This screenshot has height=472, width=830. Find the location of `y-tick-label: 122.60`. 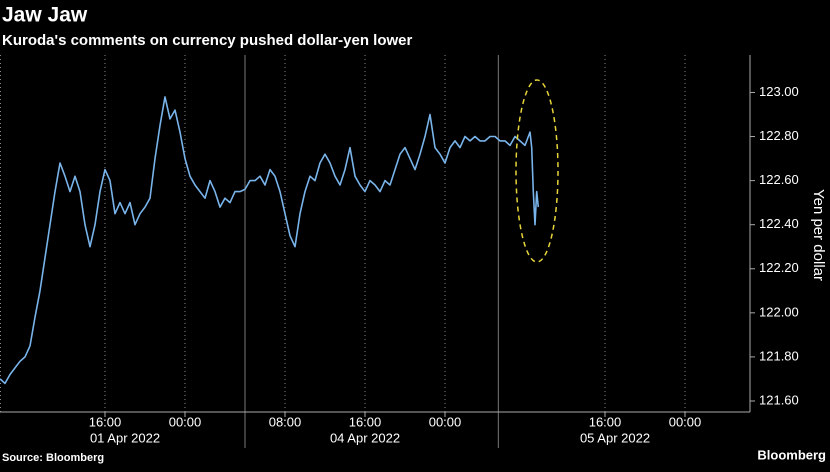

y-tick-label: 122.60 is located at coordinates (779, 179).